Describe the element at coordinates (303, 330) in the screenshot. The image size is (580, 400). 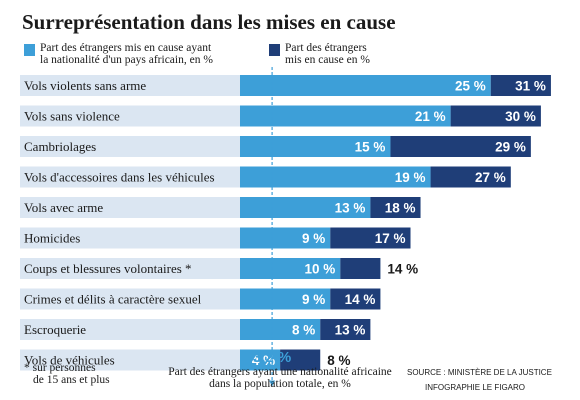
I see `value-label-africa: 8 %` at that location.